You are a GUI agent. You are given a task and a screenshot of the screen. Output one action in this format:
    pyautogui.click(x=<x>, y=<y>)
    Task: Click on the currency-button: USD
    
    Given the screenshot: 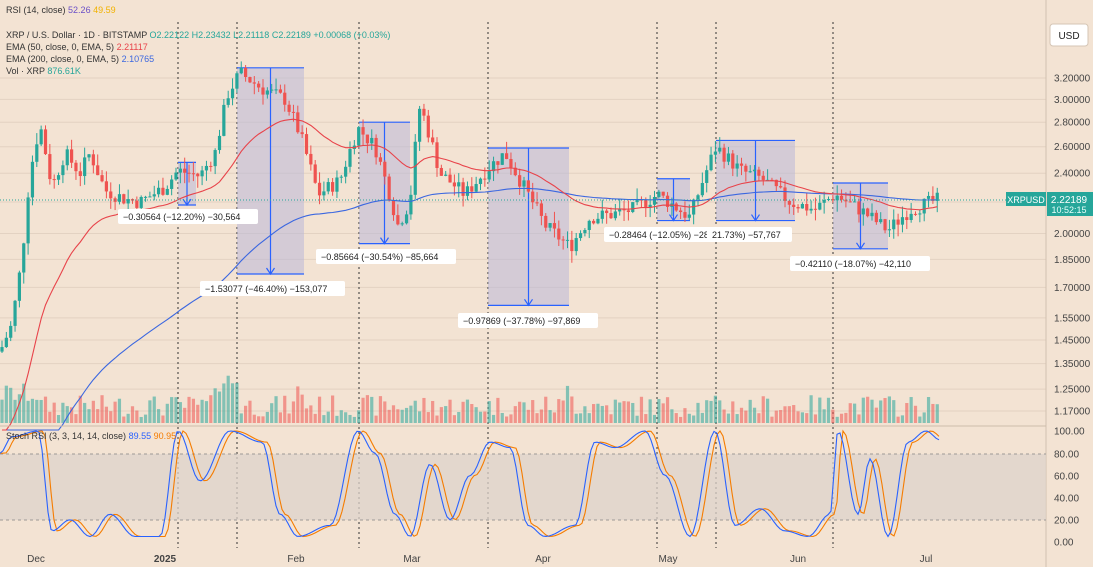 What is the action you would take?
    pyautogui.click(x=1069, y=35)
    